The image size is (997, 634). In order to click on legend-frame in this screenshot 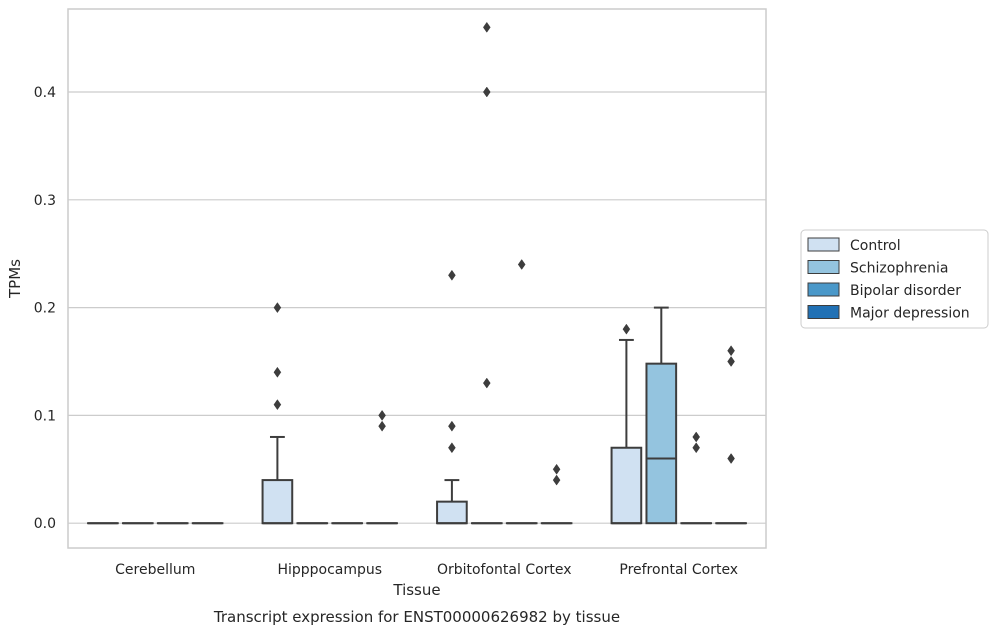, I will do `click(894, 279)`.